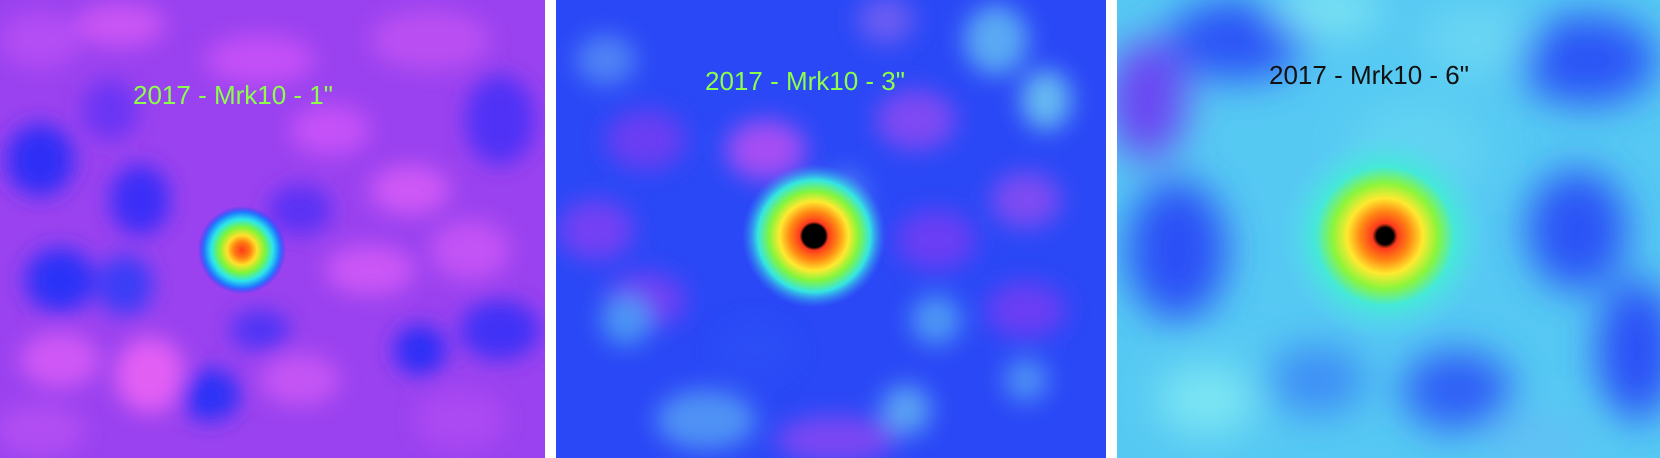 This screenshot has width=1660, height=458. I want to click on panel-3-source, so click(1385, 236).